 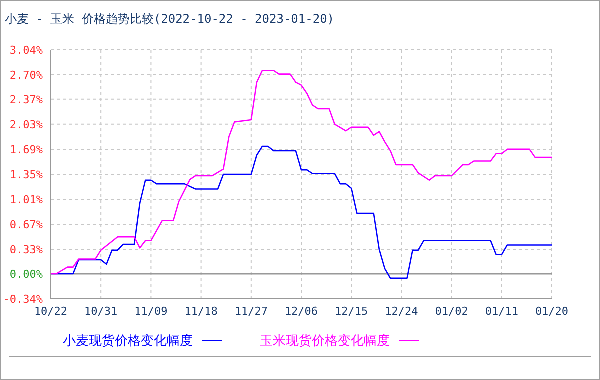 I want to click on x-tick-label: 01/02, so click(x=451, y=311).